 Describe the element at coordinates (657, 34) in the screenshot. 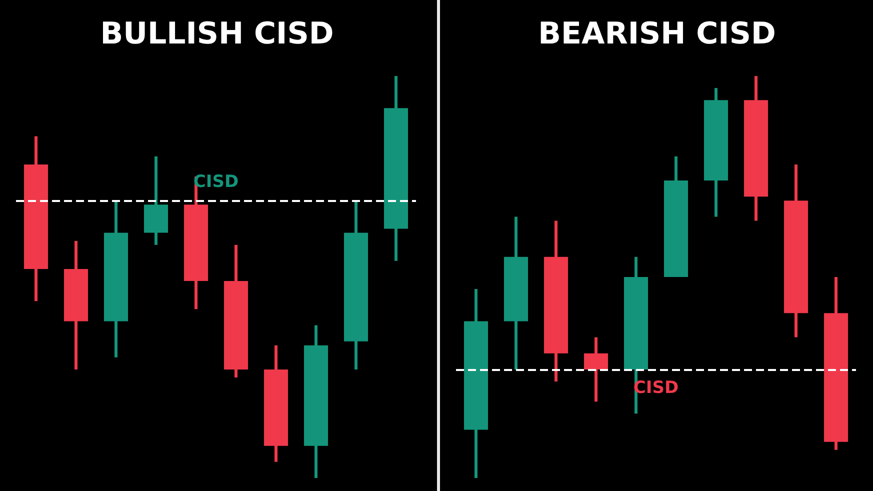

I see `chart-title: BEARISH CISD` at that location.